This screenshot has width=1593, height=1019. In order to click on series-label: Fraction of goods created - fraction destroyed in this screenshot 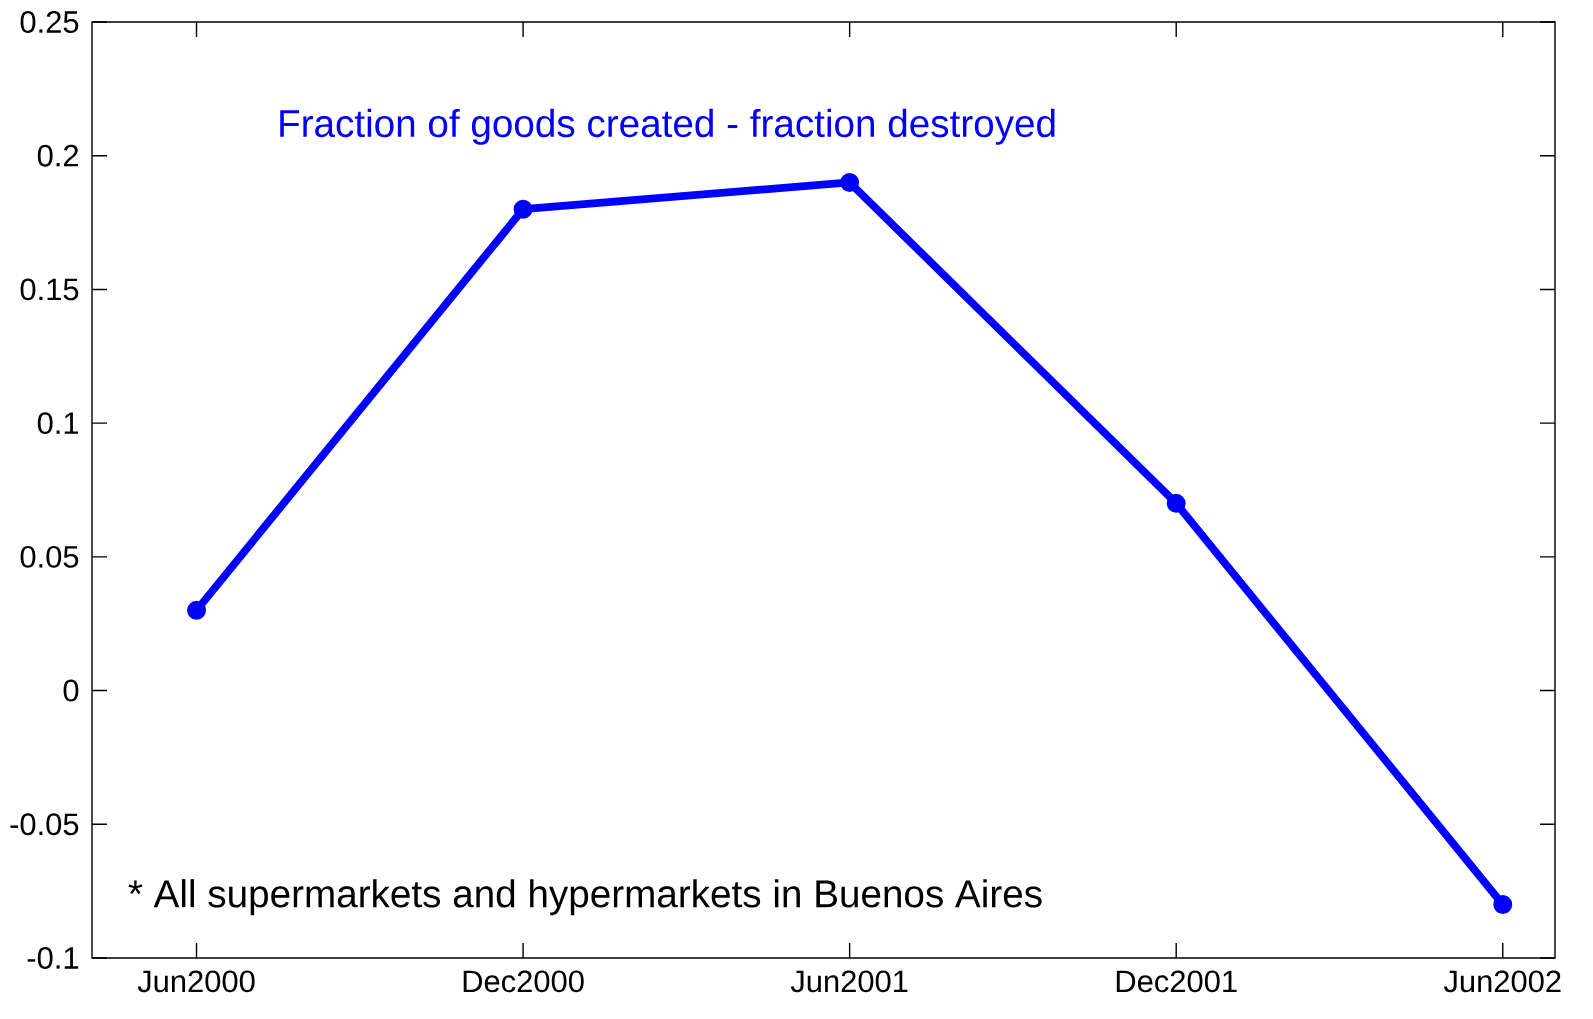, I will do `click(667, 126)`.